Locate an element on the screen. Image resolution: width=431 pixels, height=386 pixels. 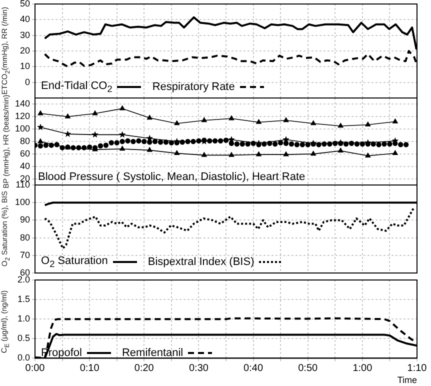
legend-label: Respiratory Rate is located at coordinates (193, 86).